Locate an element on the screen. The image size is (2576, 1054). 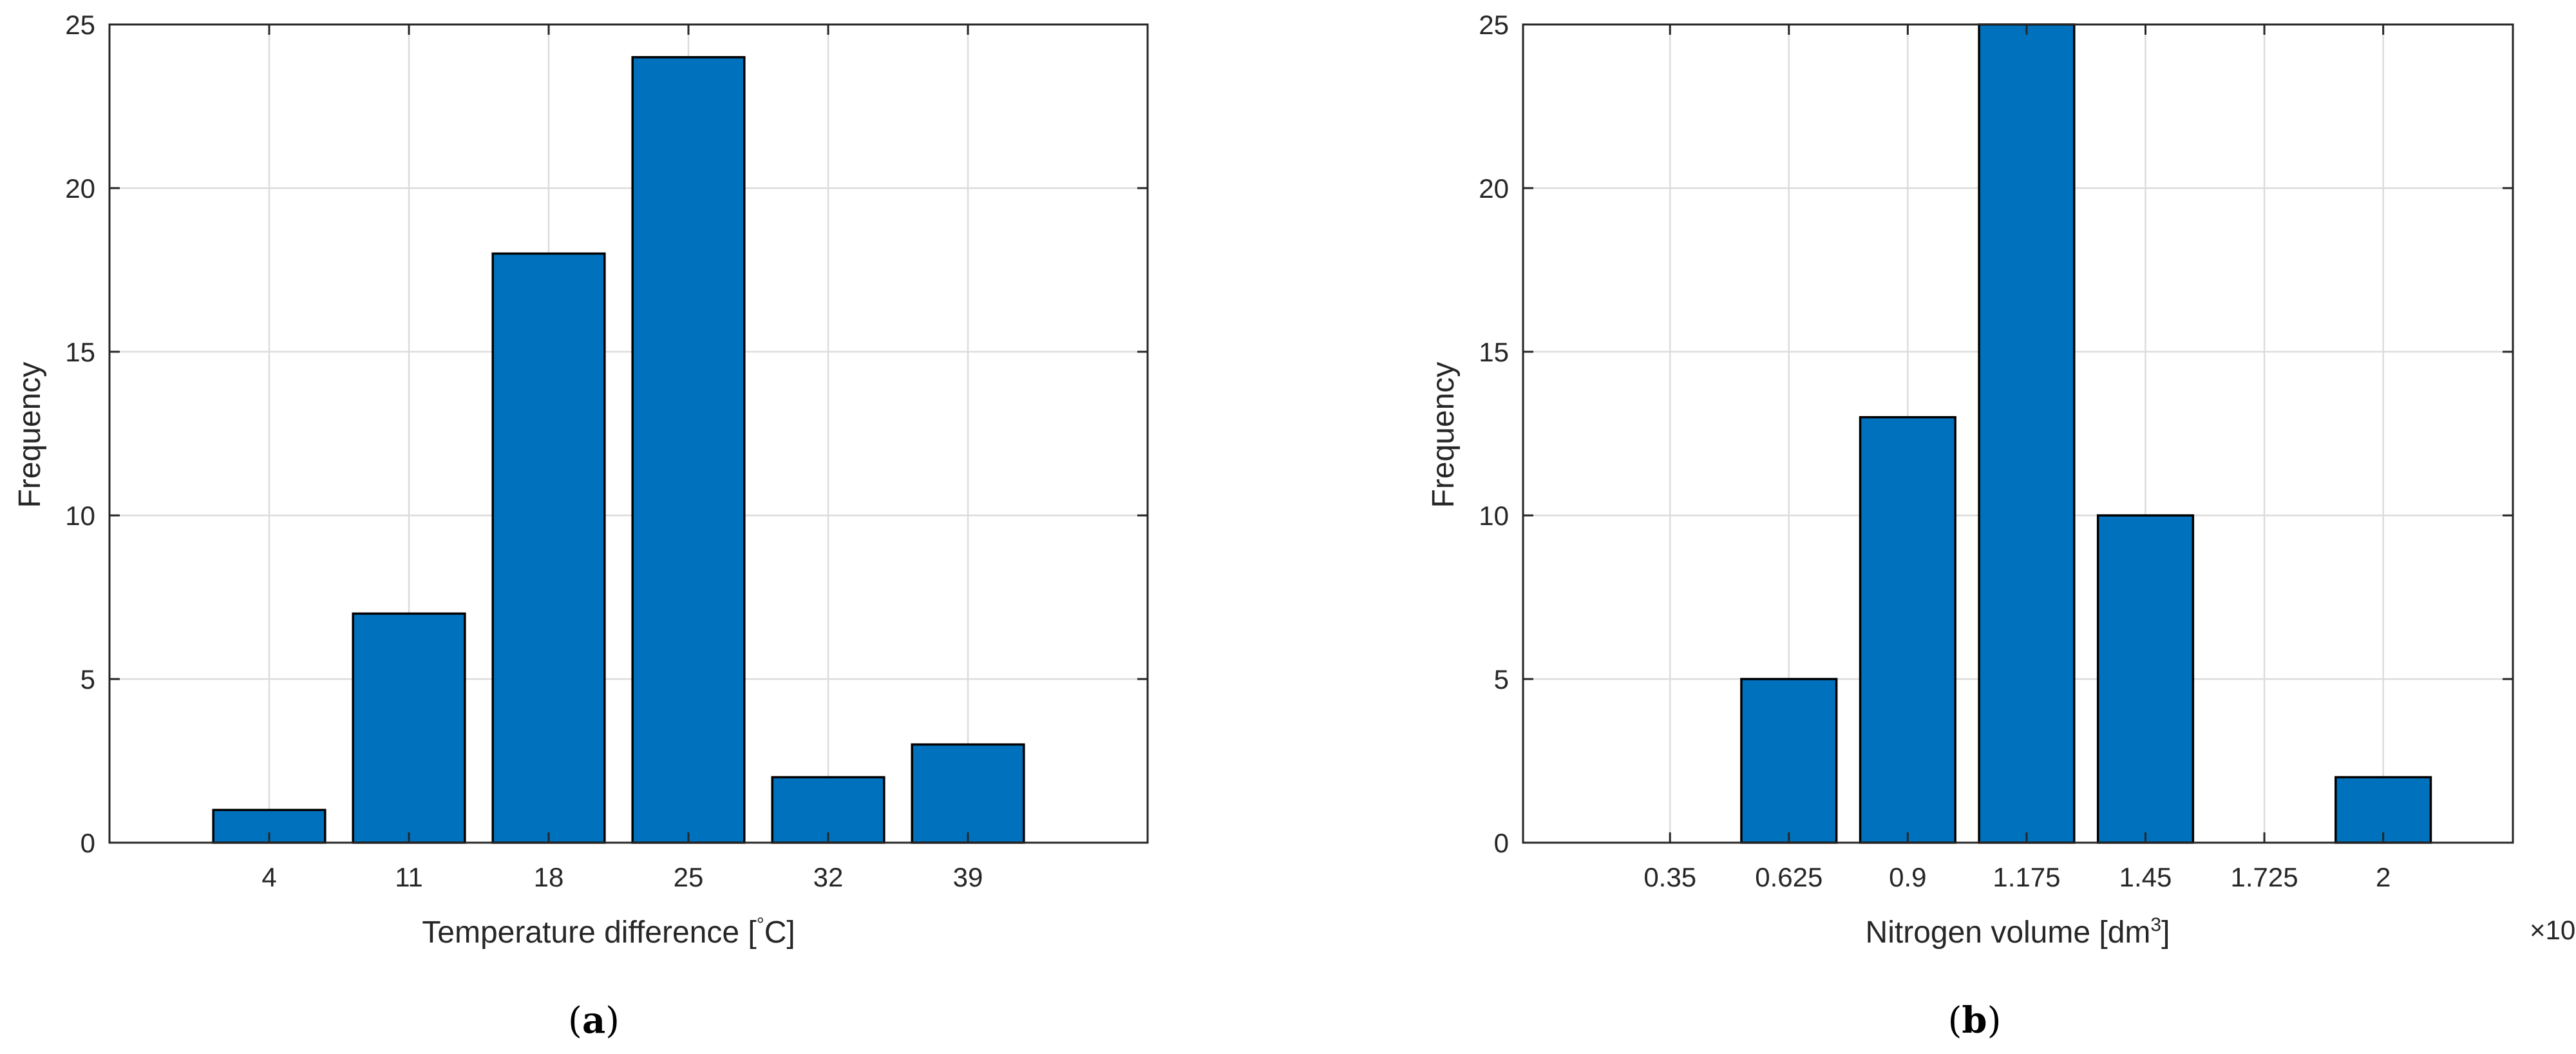
x-tick-label: 1.175 is located at coordinates (2026, 877).